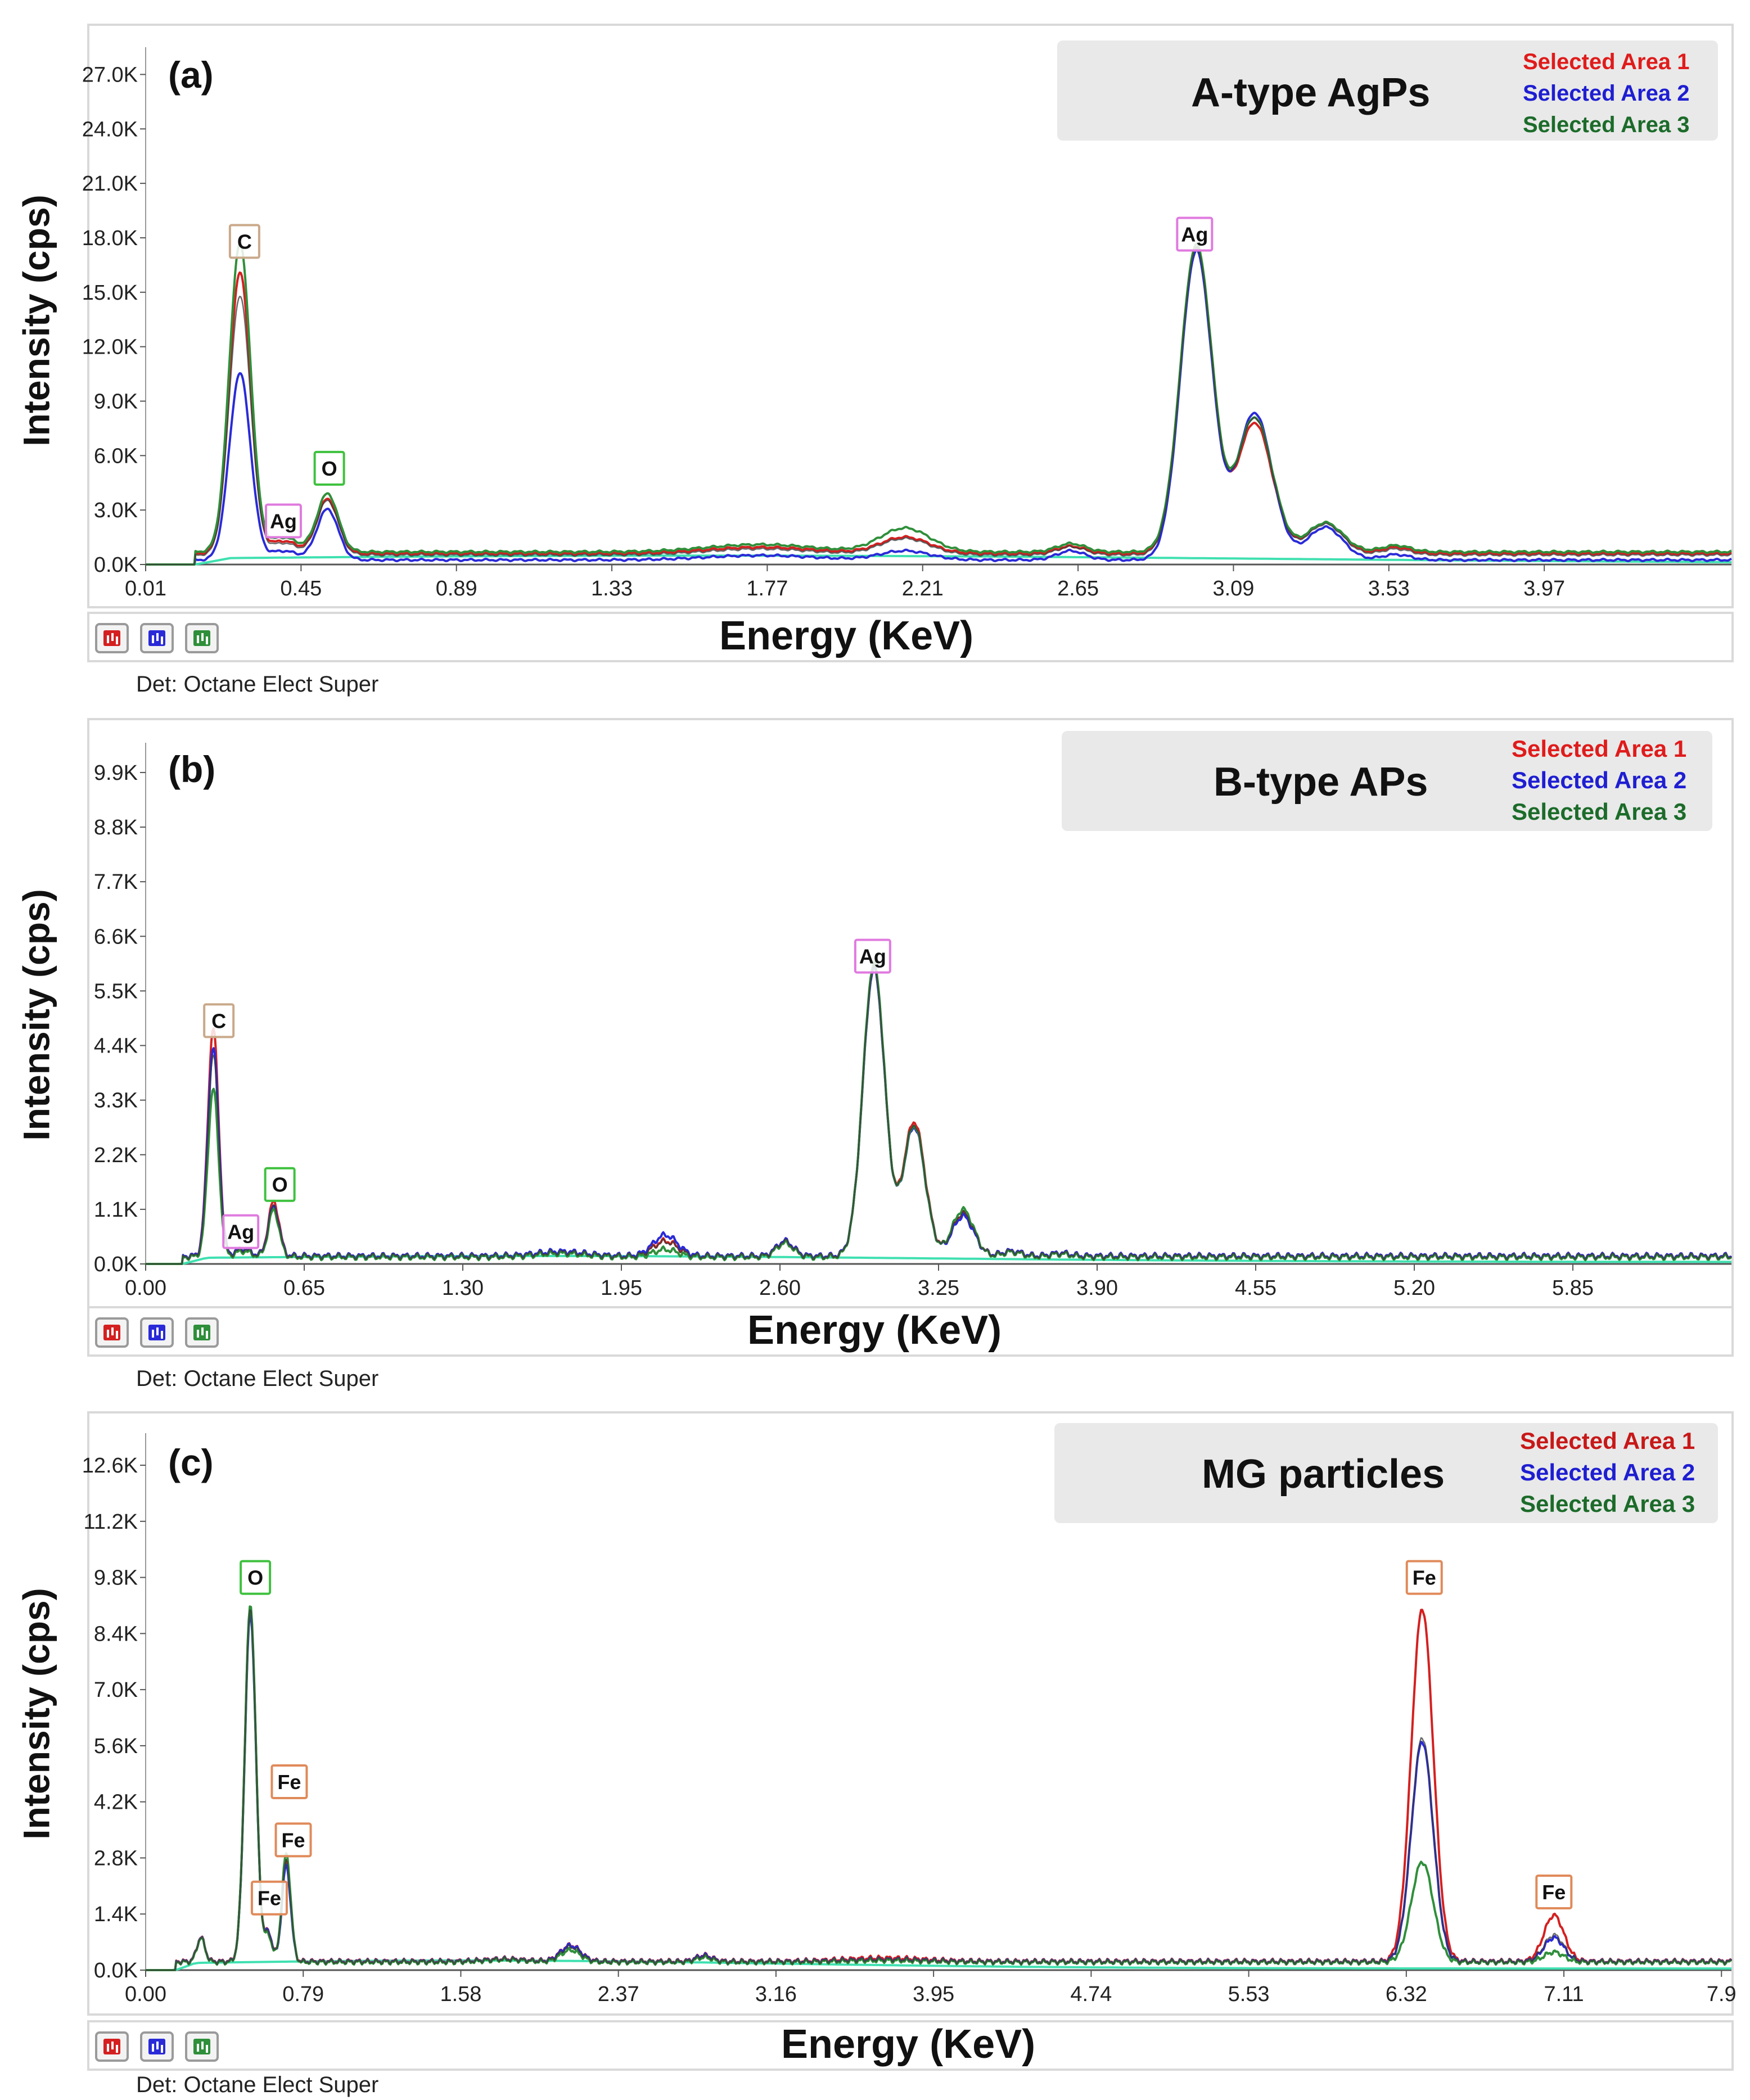  I want to click on x-axis-label-b: Energy (KeV), so click(875, 1330).